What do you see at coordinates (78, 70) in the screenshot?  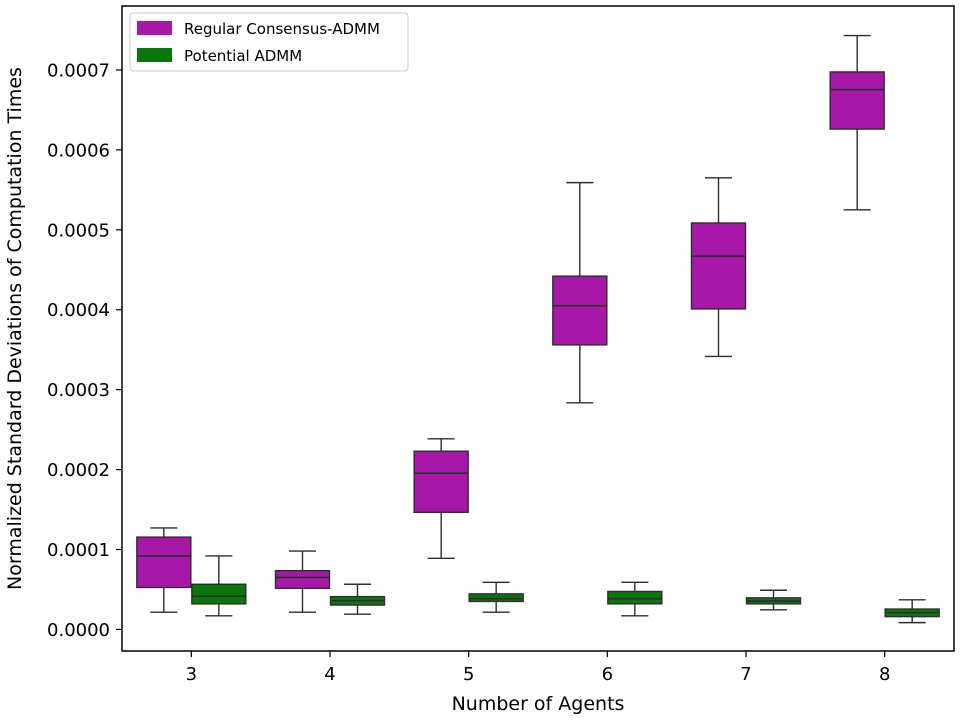 I see `y-tick-label: 0.0007` at bounding box center [78, 70].